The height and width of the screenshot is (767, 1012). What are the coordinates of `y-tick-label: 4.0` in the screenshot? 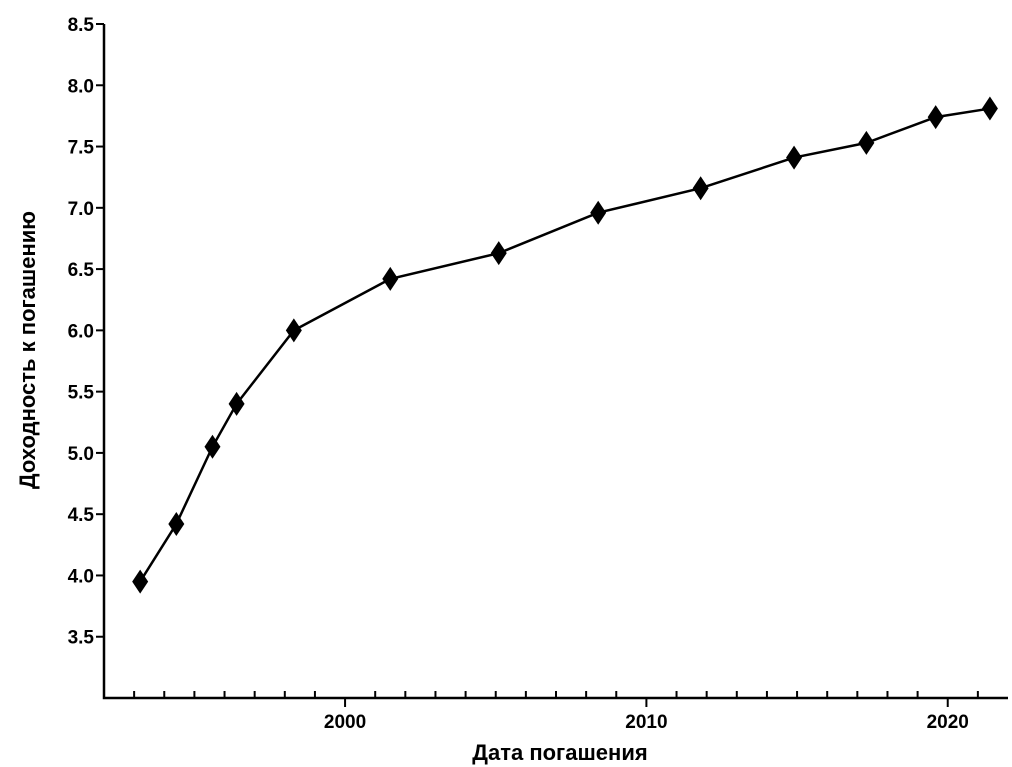 It's located at (81, 576).